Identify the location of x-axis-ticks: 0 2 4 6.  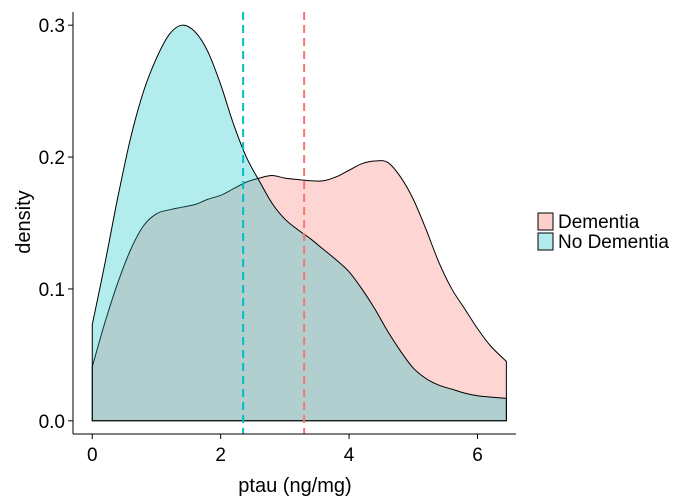
(285, 450).